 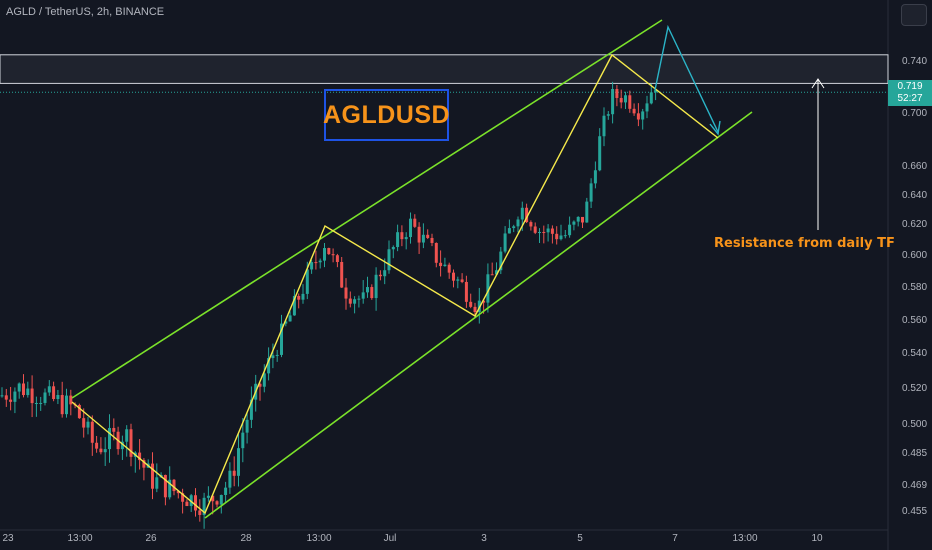 What do you see at coordinates (412, 538) in the screenshot?
I see `x-axis-ticks: 23 13:00 26 28 13:00 Jul 3 5 7 13:00 10` at bounding box center [412, 538].